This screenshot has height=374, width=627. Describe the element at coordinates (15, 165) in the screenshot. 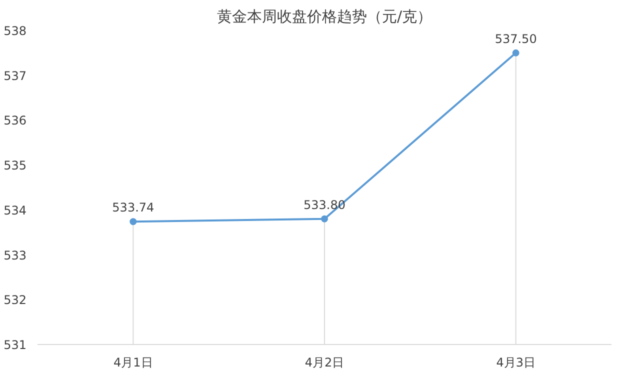

I see `y-tick-label: 535` at that location.